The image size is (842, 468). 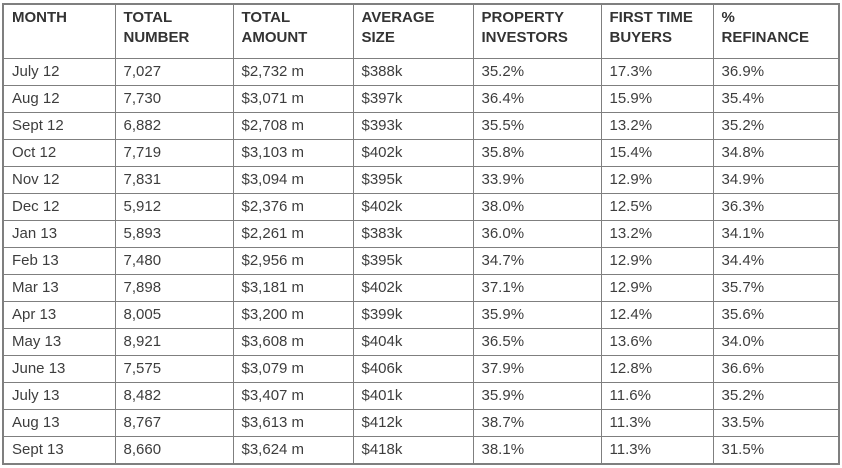 What do you see at coordinates (657, 99) in the screenshot?
I see `cell-first-time-buyers: 15.9%` at bounding box center [657, 99].